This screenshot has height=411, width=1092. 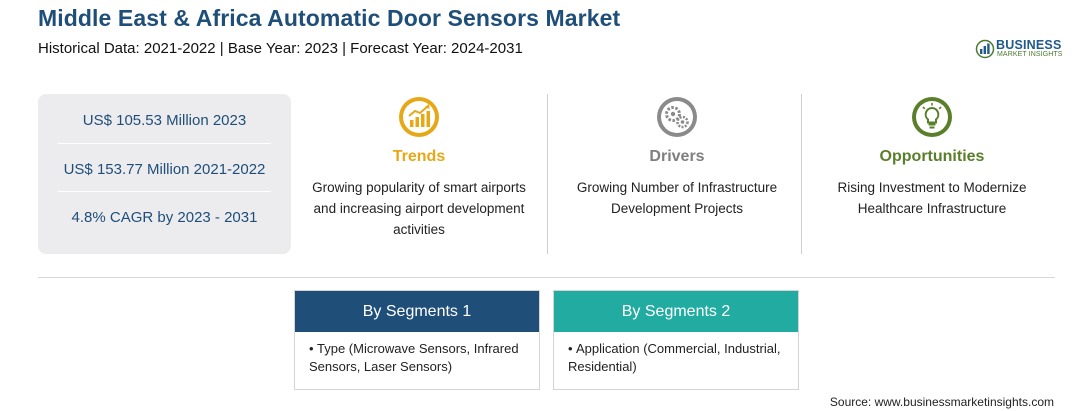 I want to click on trends-heading: Trends, so click(x=419, y=156).